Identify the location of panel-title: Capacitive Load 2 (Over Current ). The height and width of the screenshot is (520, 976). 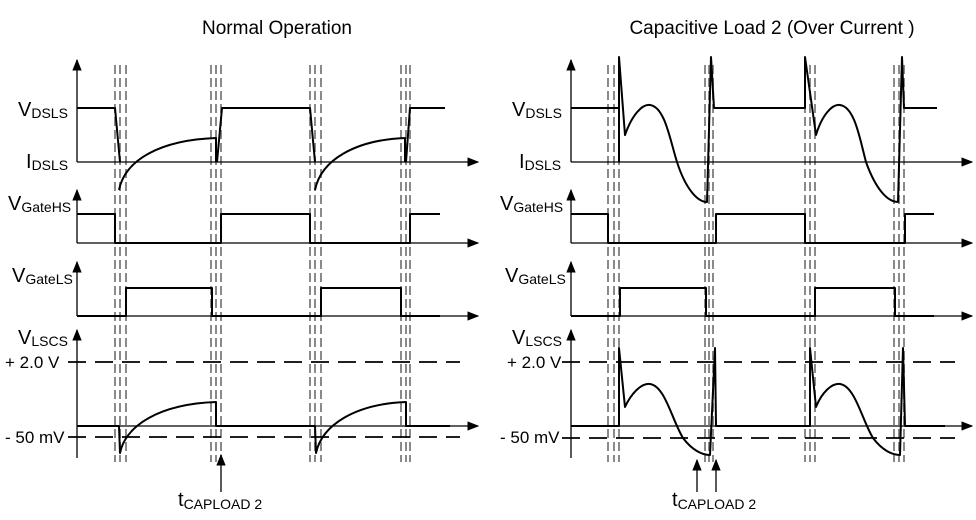
(771, 28).